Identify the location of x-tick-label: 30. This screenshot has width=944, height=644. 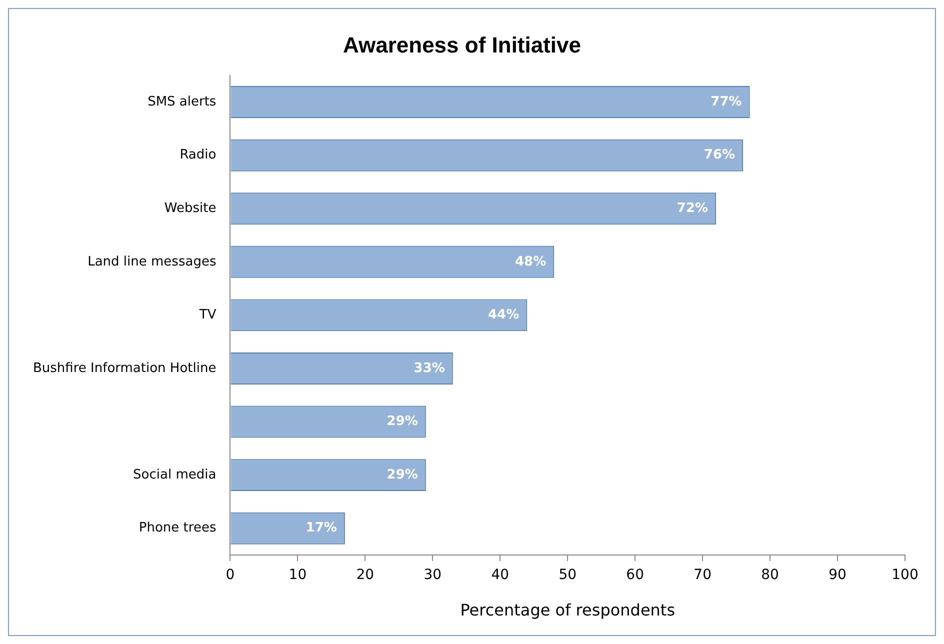
(433, 575).